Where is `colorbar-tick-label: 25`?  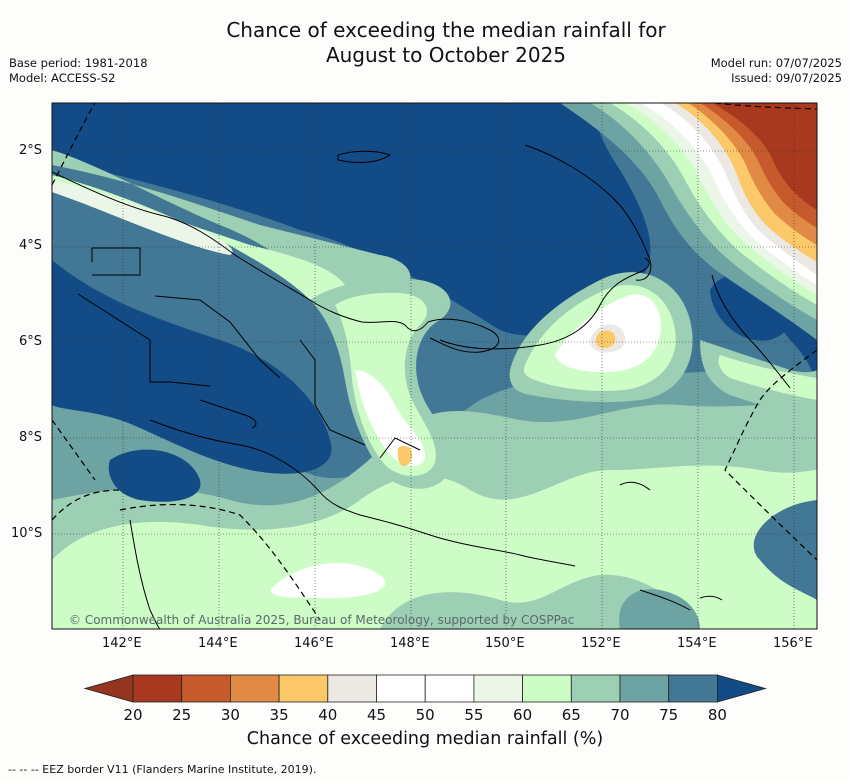
colorbar-tick-label: 25 is located at coordinates (181, 715).